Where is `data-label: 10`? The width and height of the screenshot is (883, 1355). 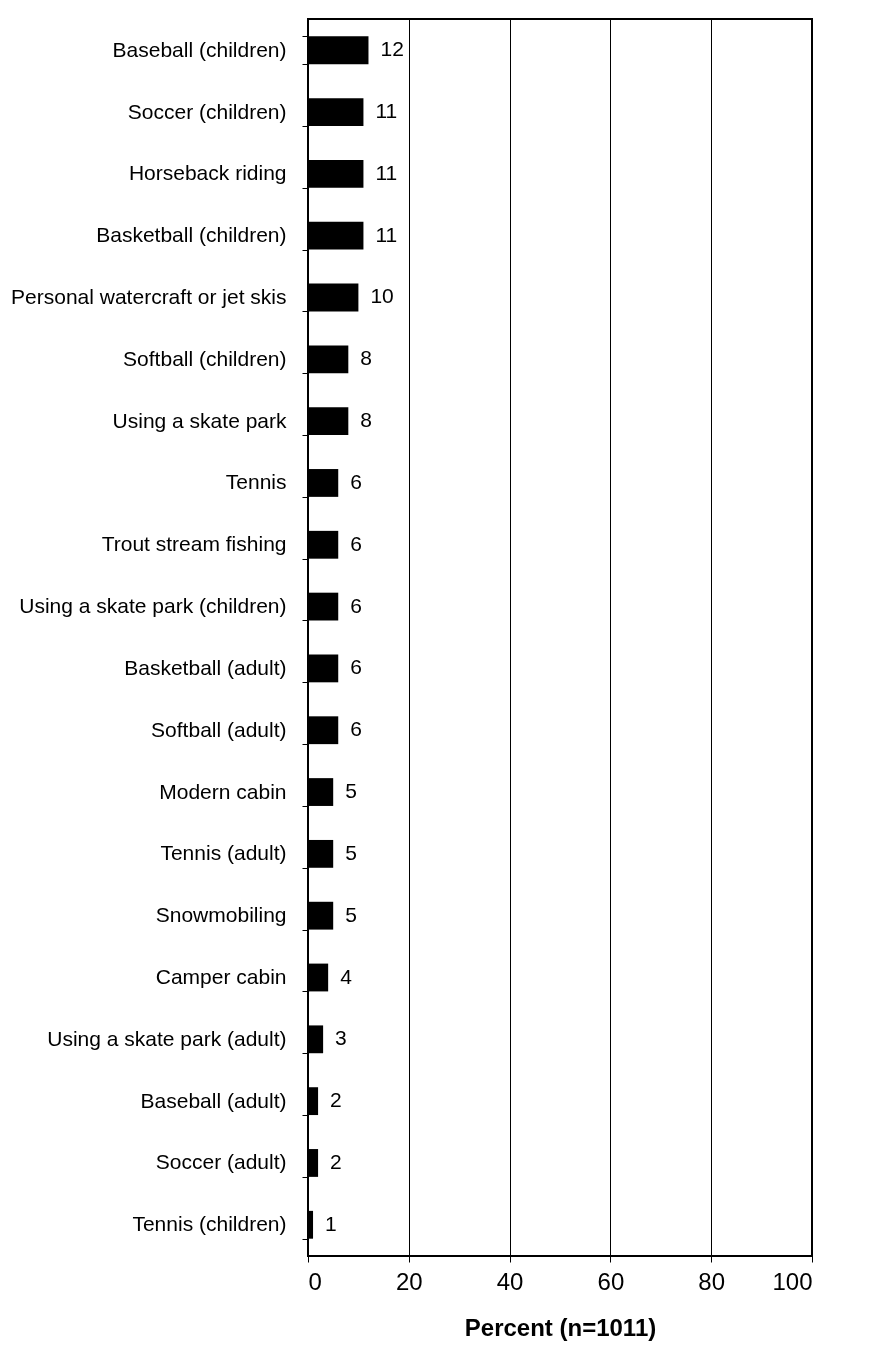
data-label: 10 is located at coordinates (382, 296).